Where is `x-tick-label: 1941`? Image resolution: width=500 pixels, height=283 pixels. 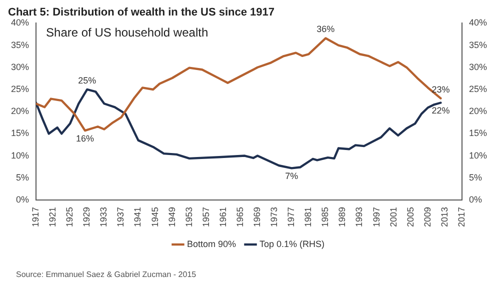 x-tick-label: 1941 is located at coordinates (137, 217).